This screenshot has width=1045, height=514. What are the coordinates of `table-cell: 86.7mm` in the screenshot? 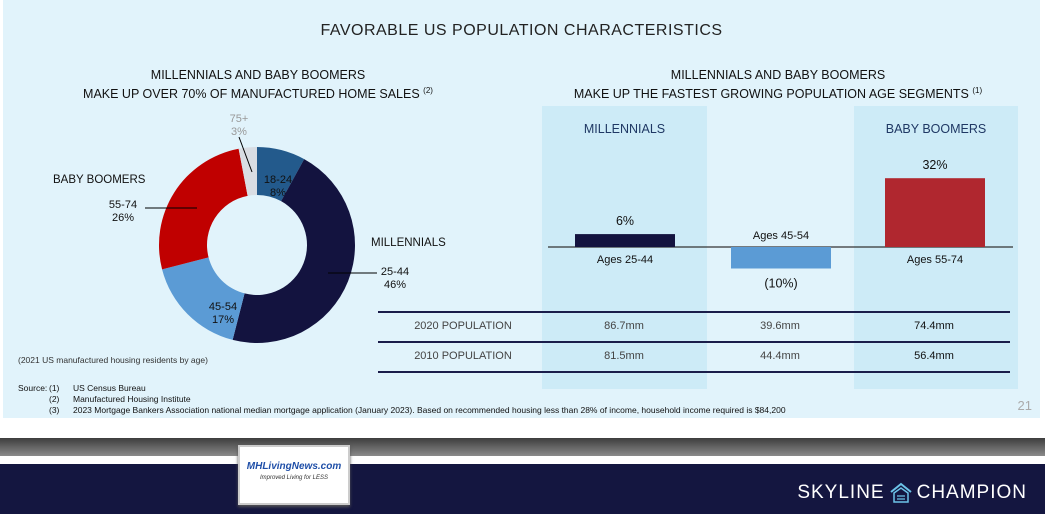 It's located at (624, 326).